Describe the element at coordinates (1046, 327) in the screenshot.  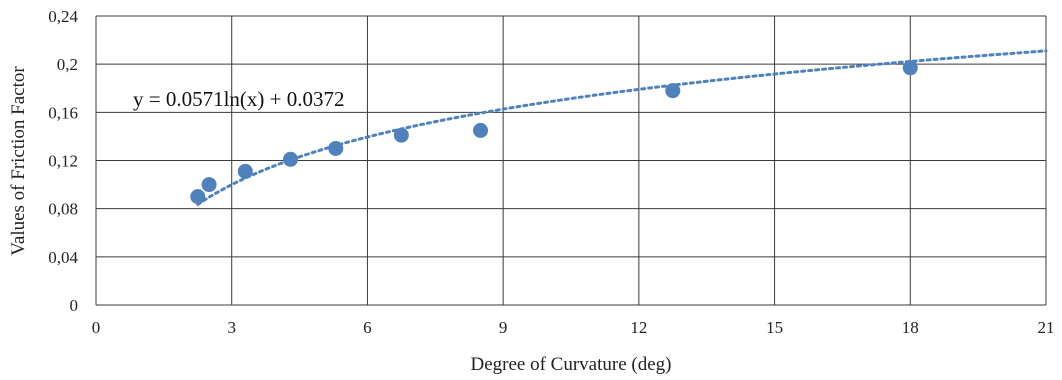
I see `x-tick-label: 21` at that location.